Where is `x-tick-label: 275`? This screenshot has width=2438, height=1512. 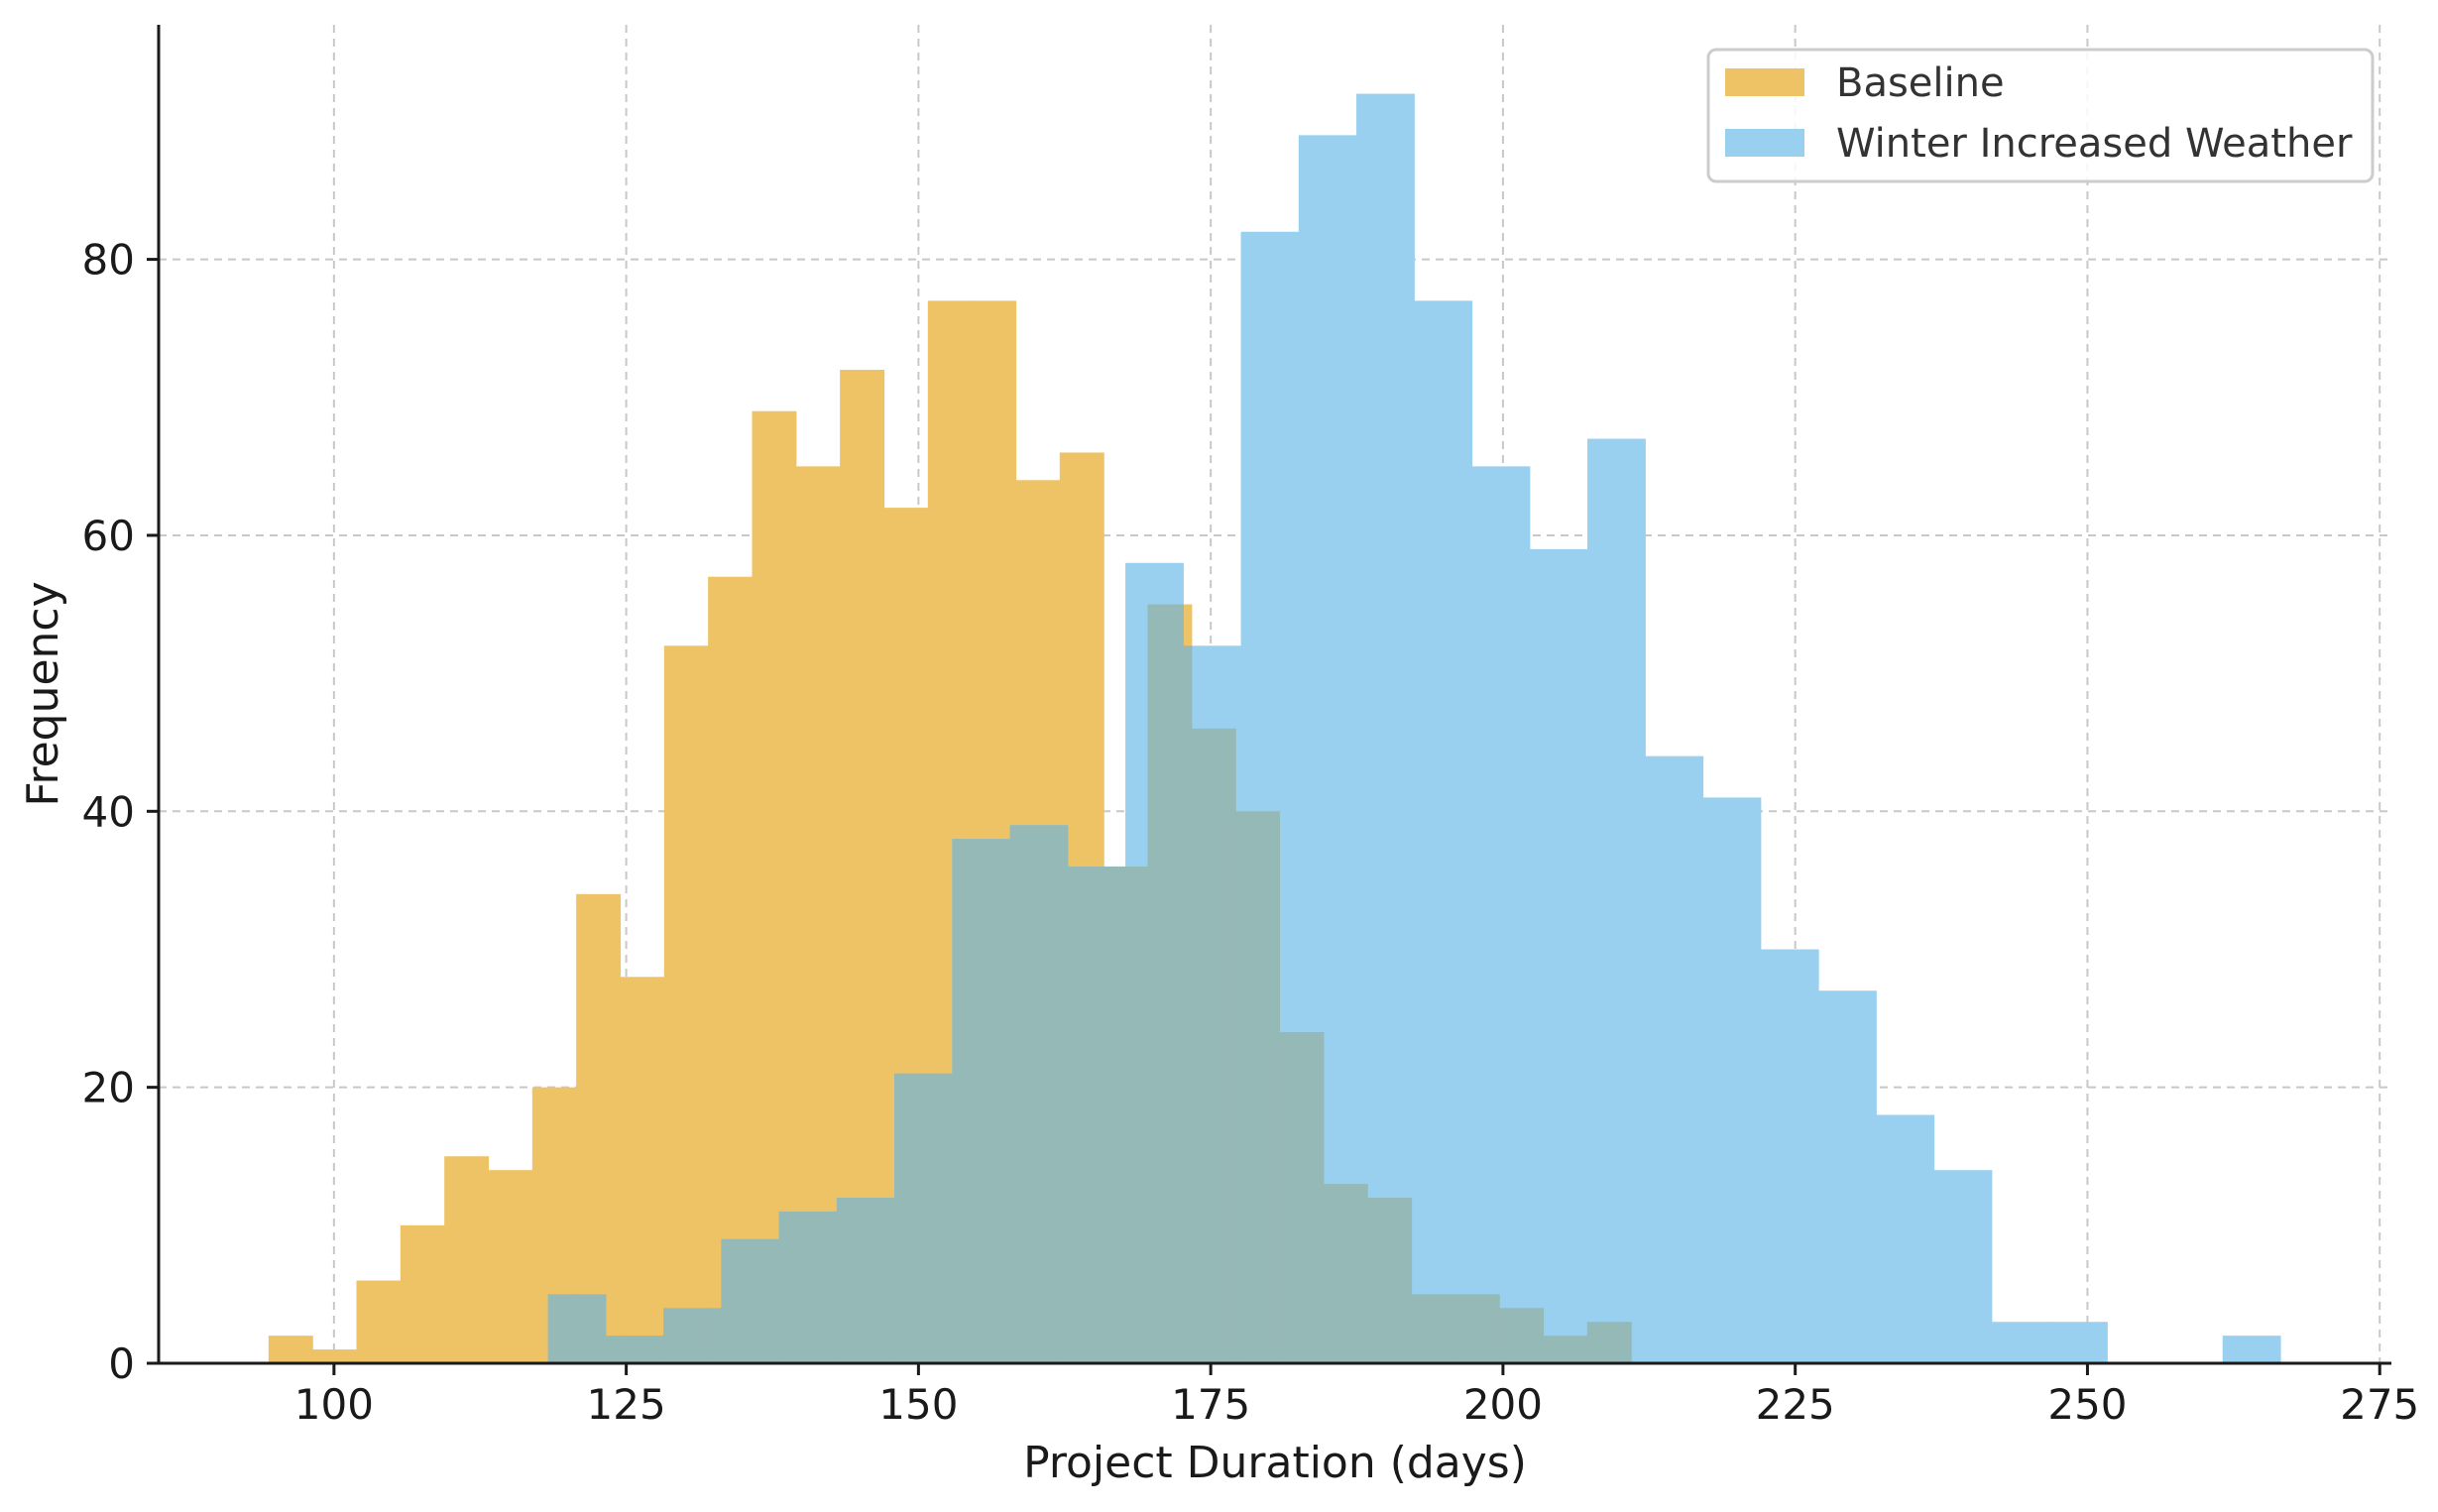 x-tick-label: 275 is located at coordinates (2379, 1404).